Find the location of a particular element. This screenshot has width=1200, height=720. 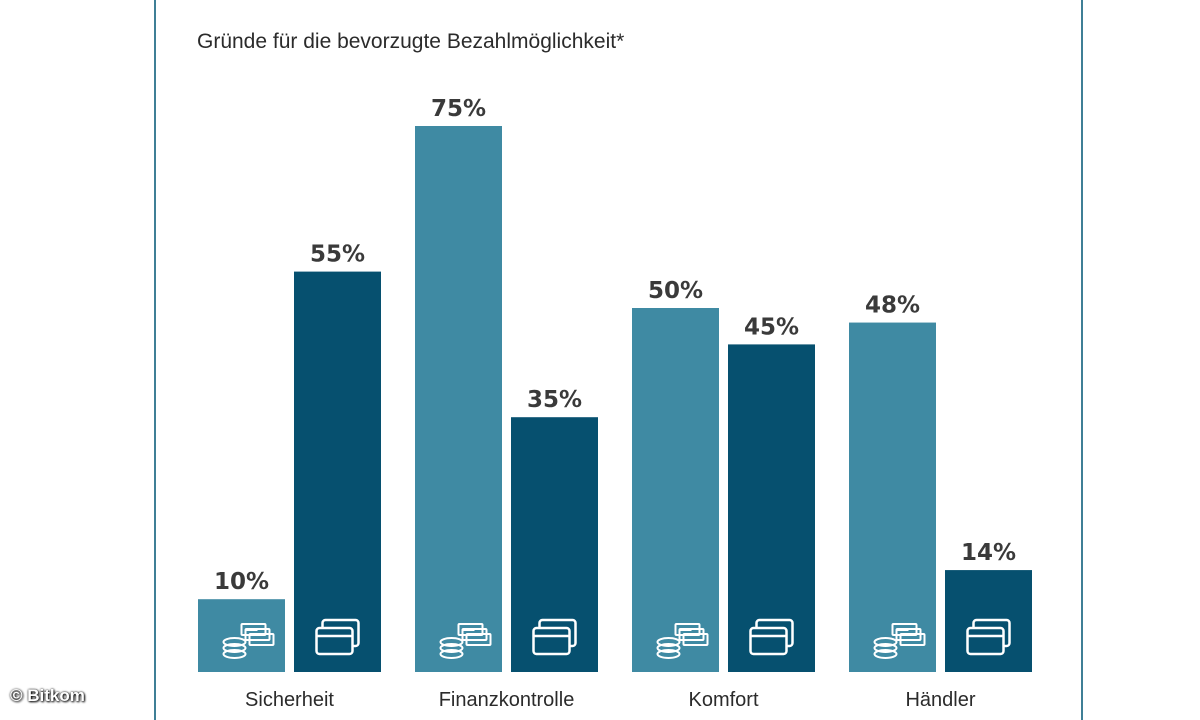

bar-value-label: 45% is located at coordinates (771, 327).